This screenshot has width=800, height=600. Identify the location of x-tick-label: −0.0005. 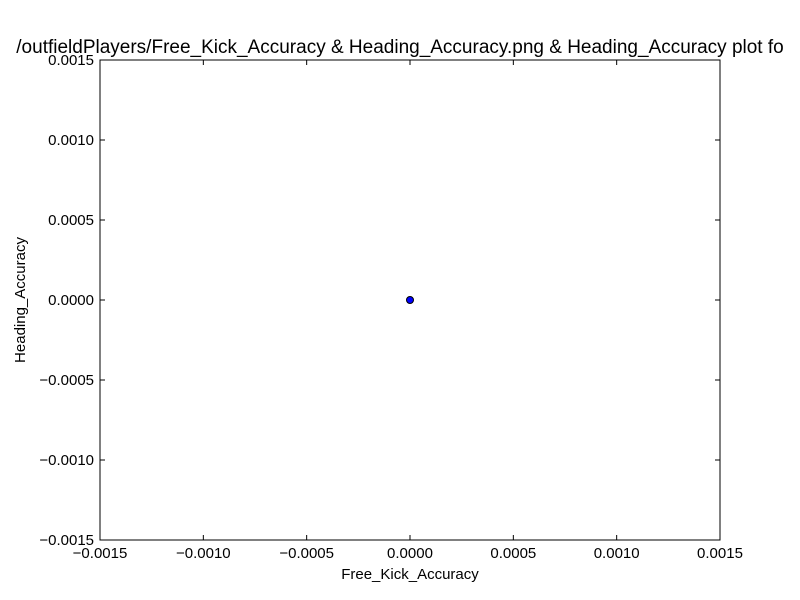
(306, 553).